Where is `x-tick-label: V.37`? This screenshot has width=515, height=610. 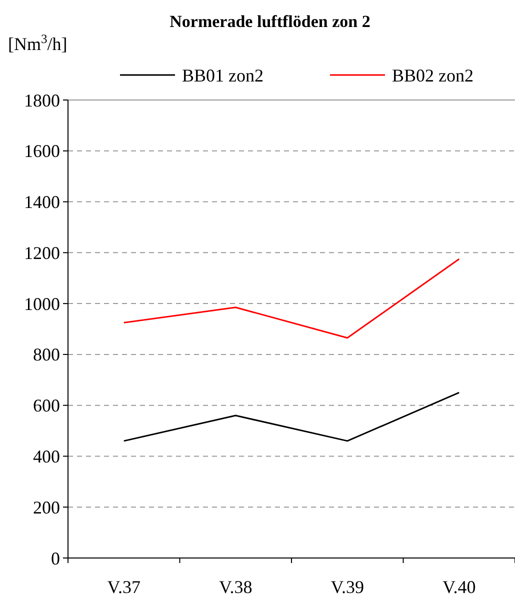
x-tick-label: V.37 is located at coordinates (123, 587).